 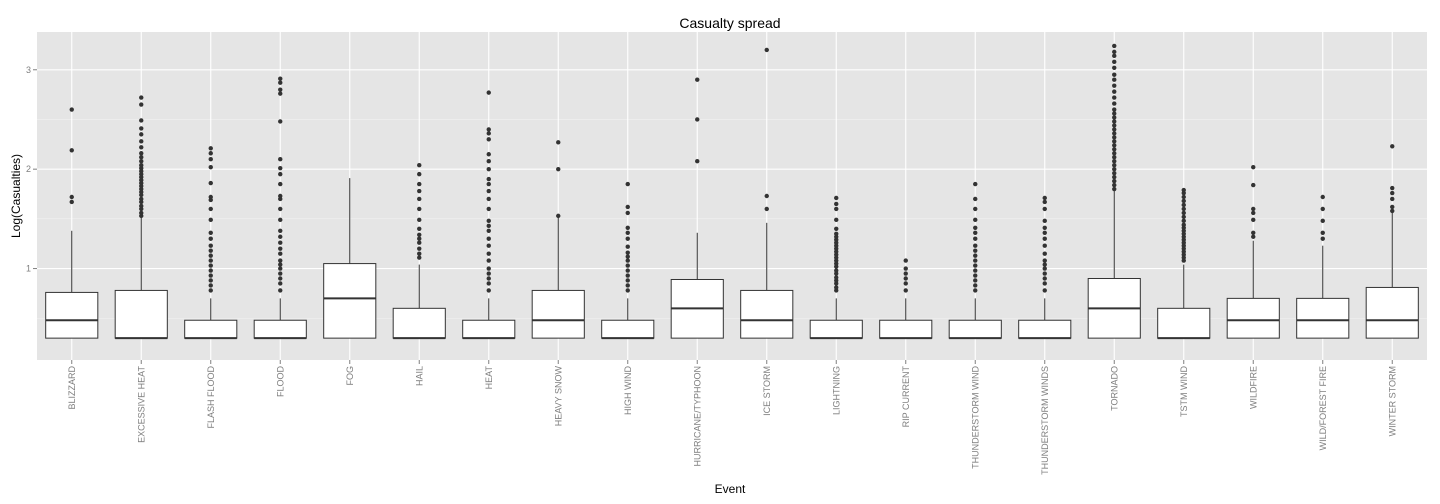 What do you see at coordinates (72, 223) in the screenshot?
I see `box-blizzard` at bounding box center [72, 223].